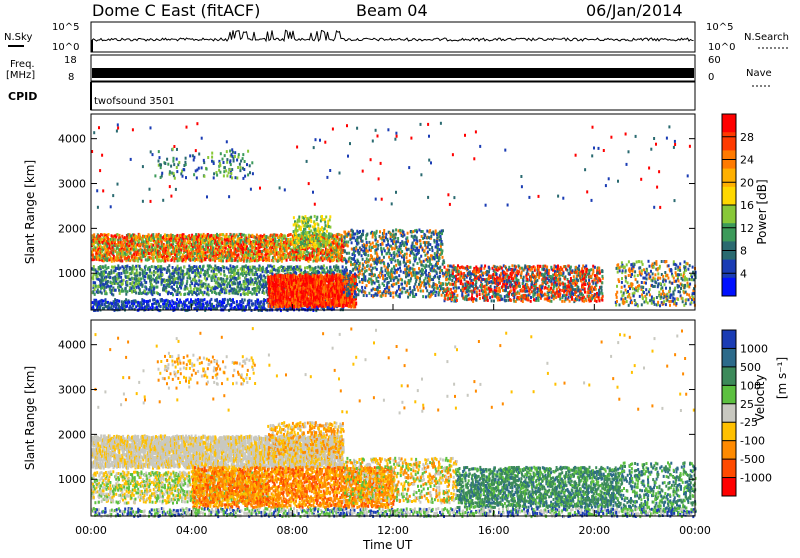 This screenshot has height=558, width=800. I want to click on freq-unit: [MHz], so click(20, 75).